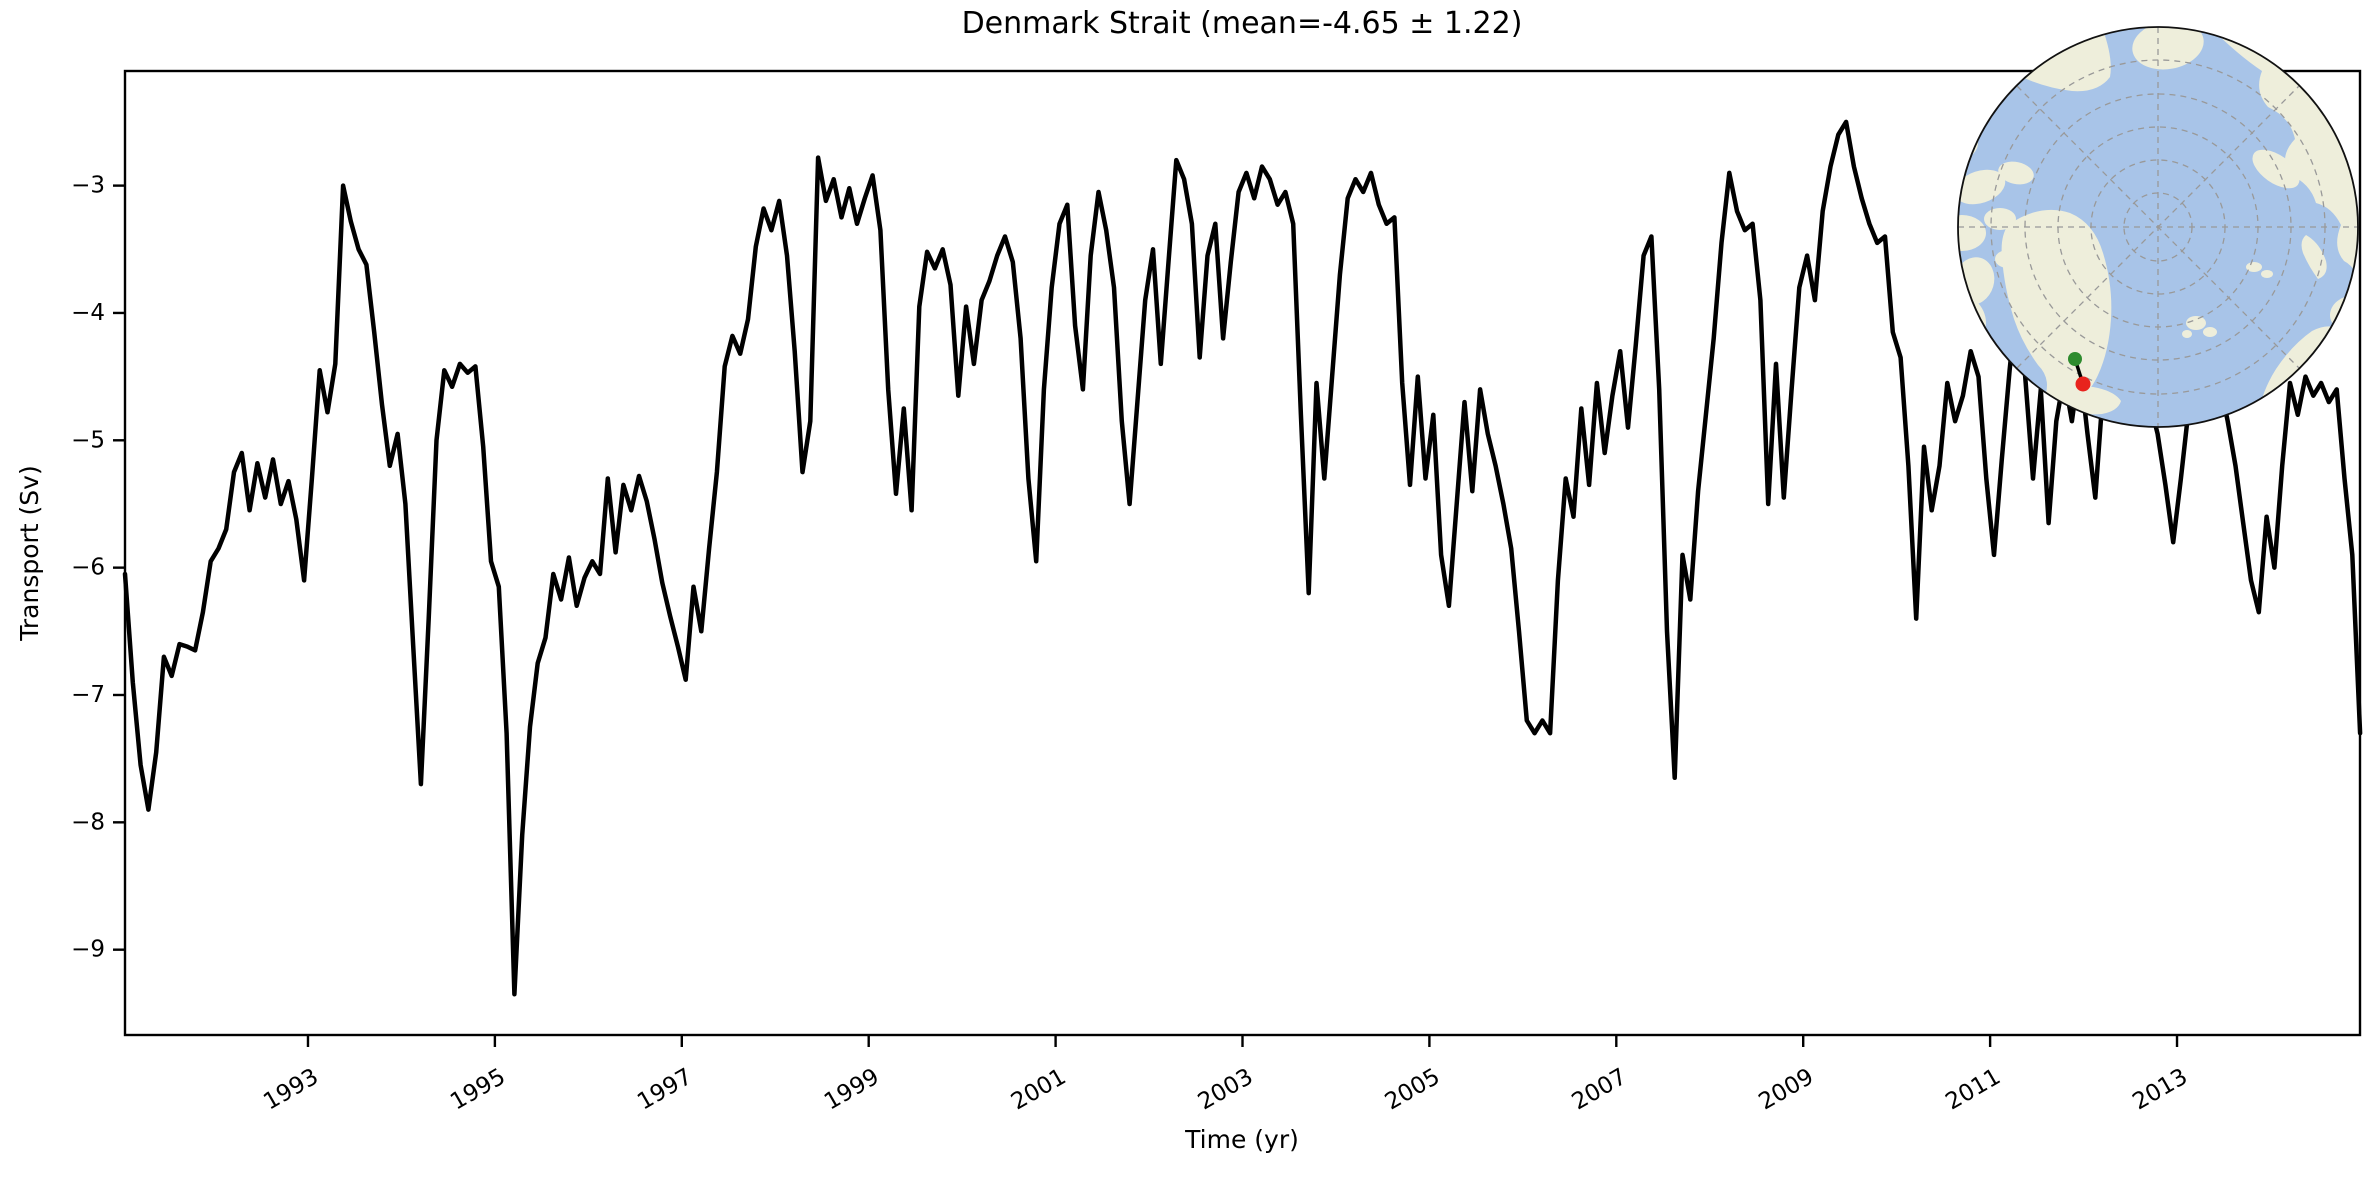 The height and width of the screenshot is (1184, 2379). What do you see at coordinates (2075, 359) in the screenshot?
I see `section-north-marker` at bounding box center [2075, 359].